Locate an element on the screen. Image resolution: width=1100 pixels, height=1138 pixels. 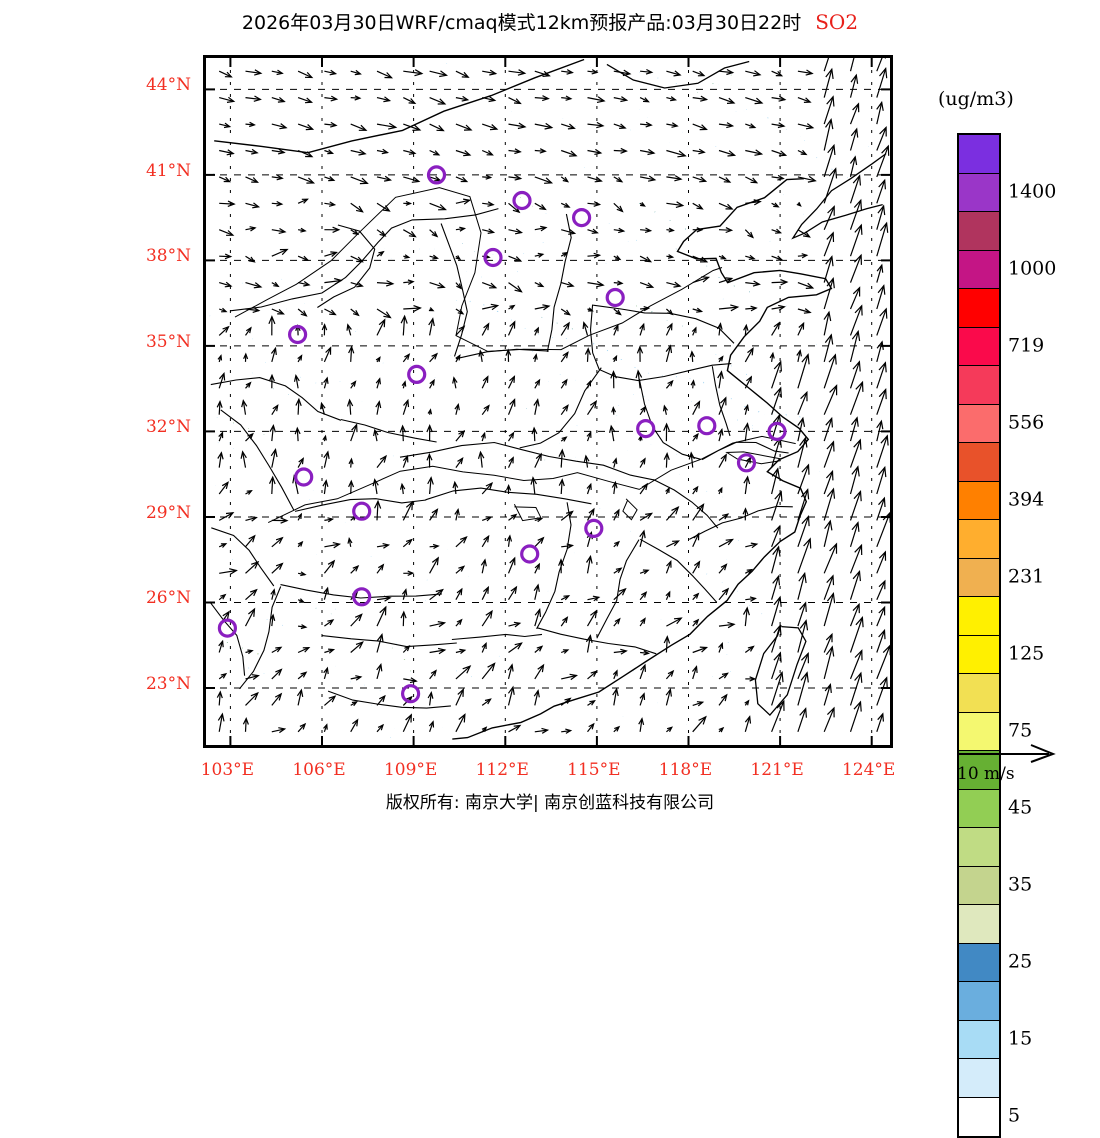
wind-scale-legend: 10 m/s is located at coordinates (1017, 767).